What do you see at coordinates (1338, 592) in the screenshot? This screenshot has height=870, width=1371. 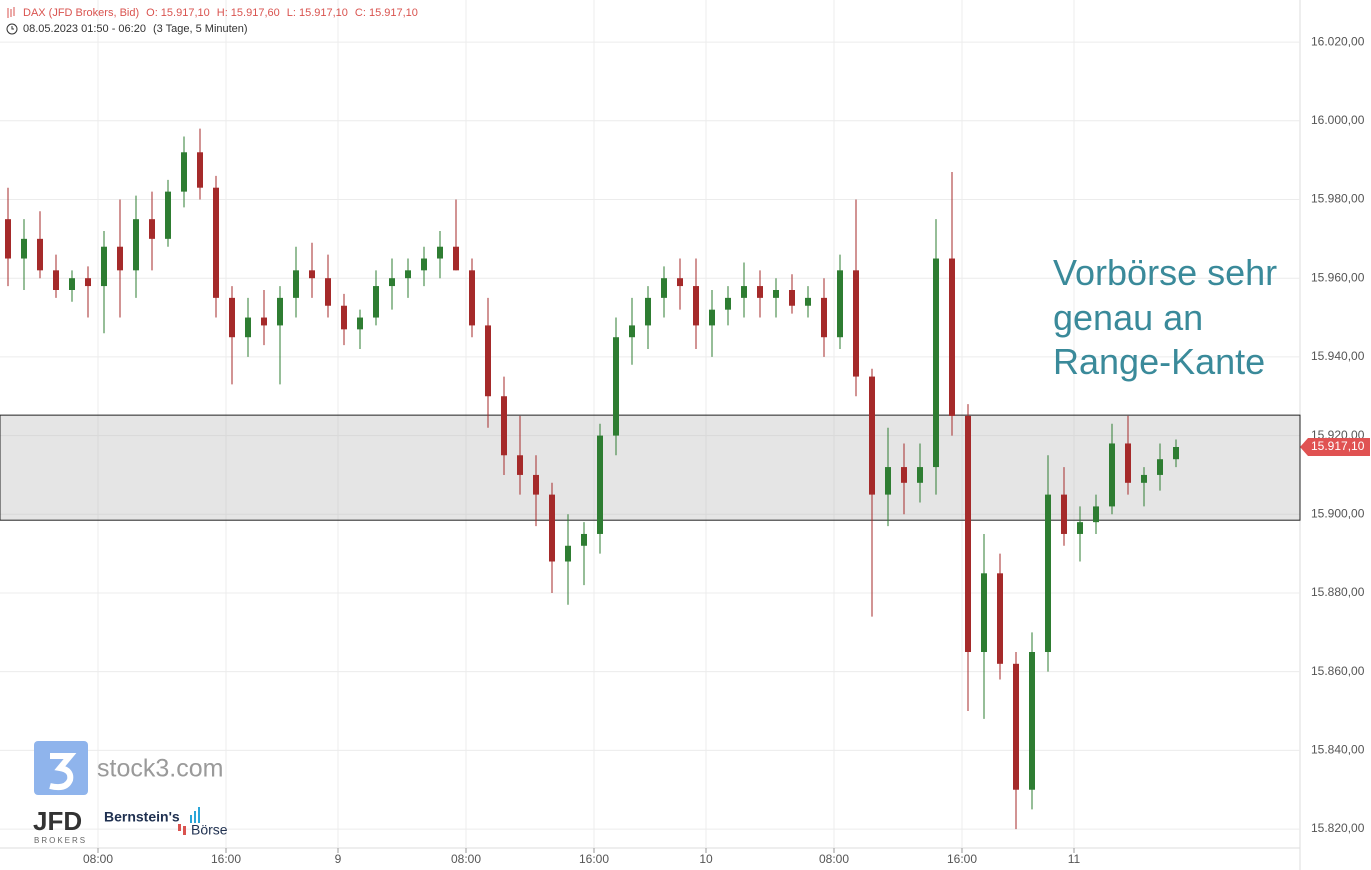 I see `y-tick-label: 15.880,00` at bounding box center [1338, 592].